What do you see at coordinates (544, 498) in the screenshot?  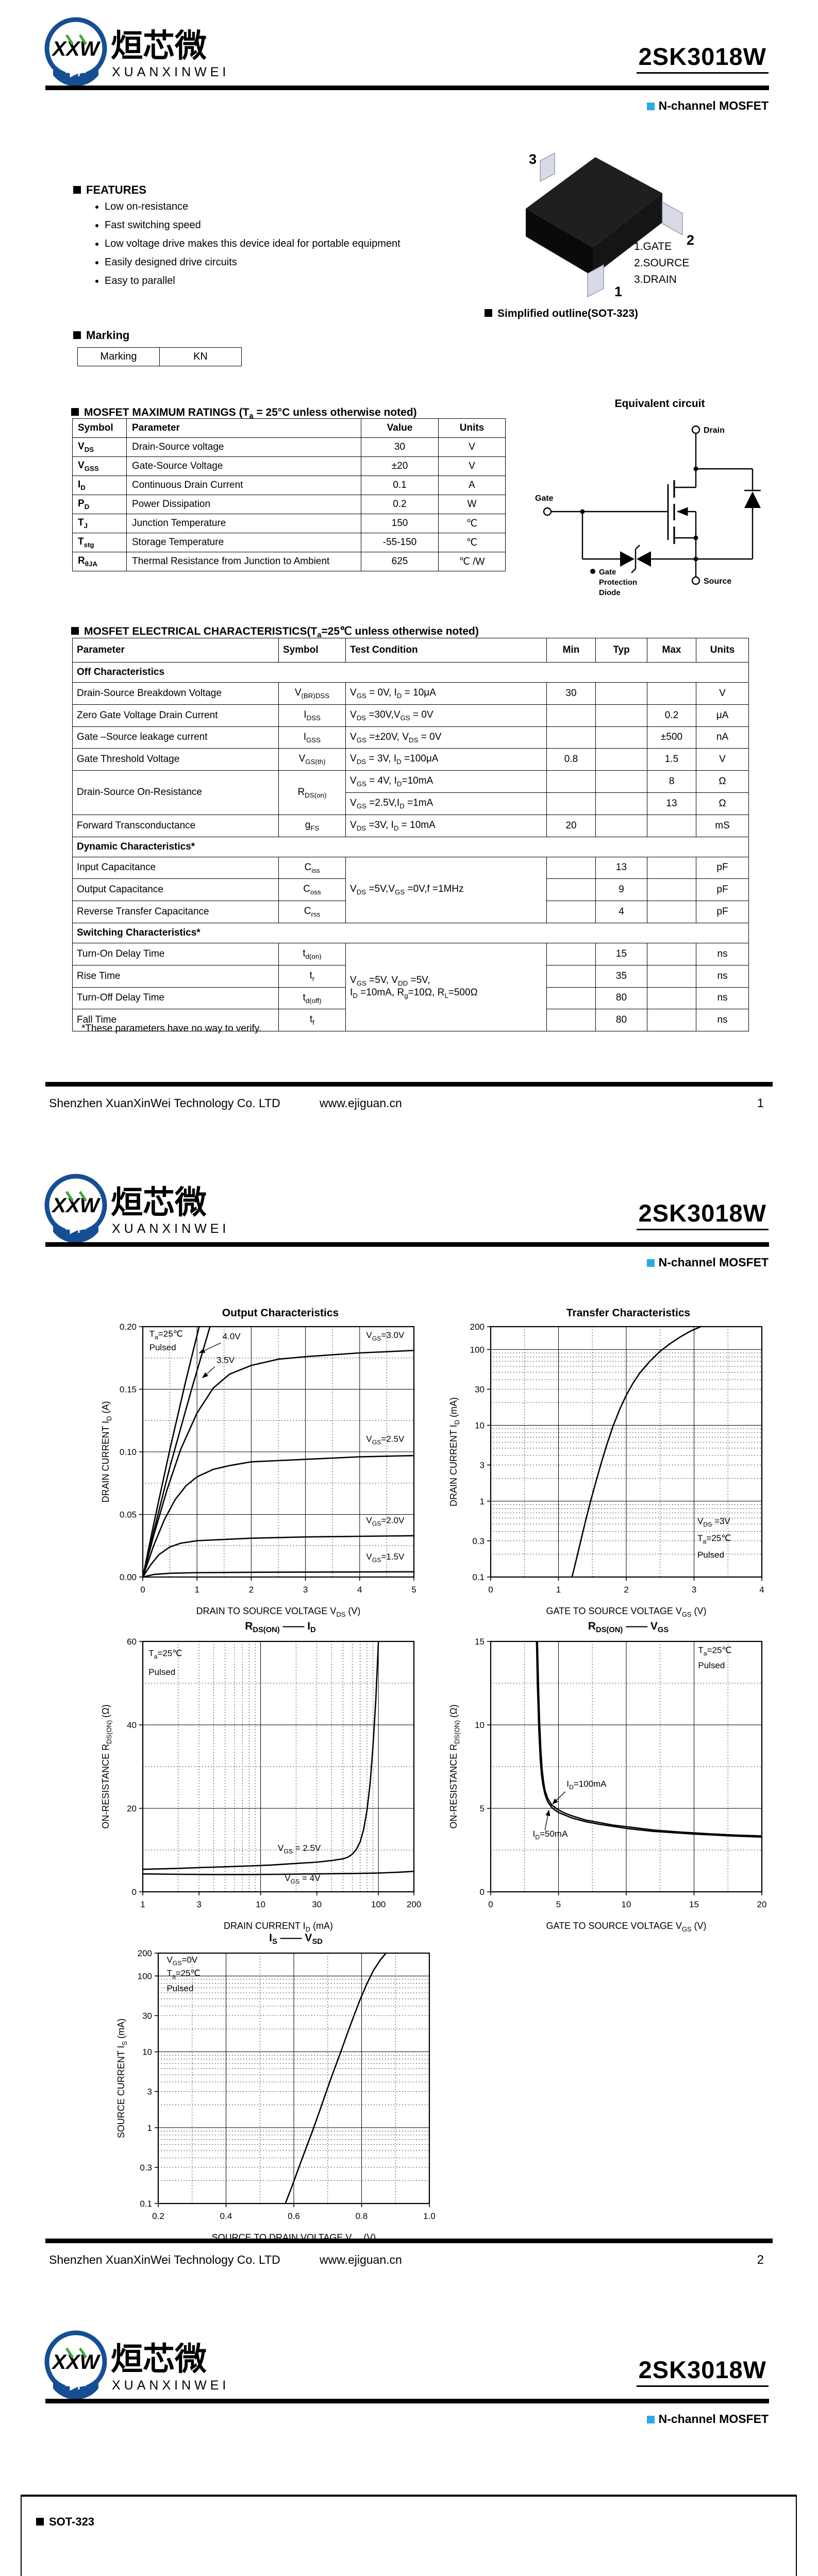 I see `gate-label: Gate` at bounding box center [544, 498].